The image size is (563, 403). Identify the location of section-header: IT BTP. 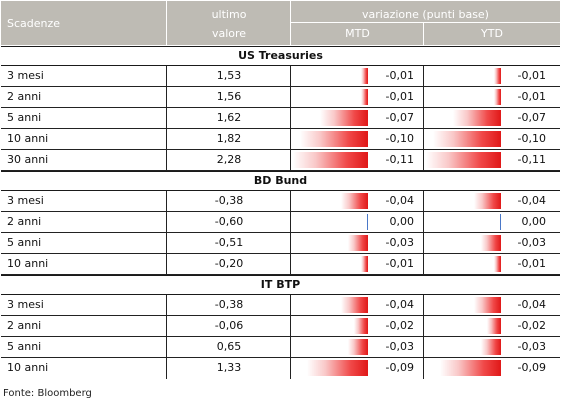
(280, 285).